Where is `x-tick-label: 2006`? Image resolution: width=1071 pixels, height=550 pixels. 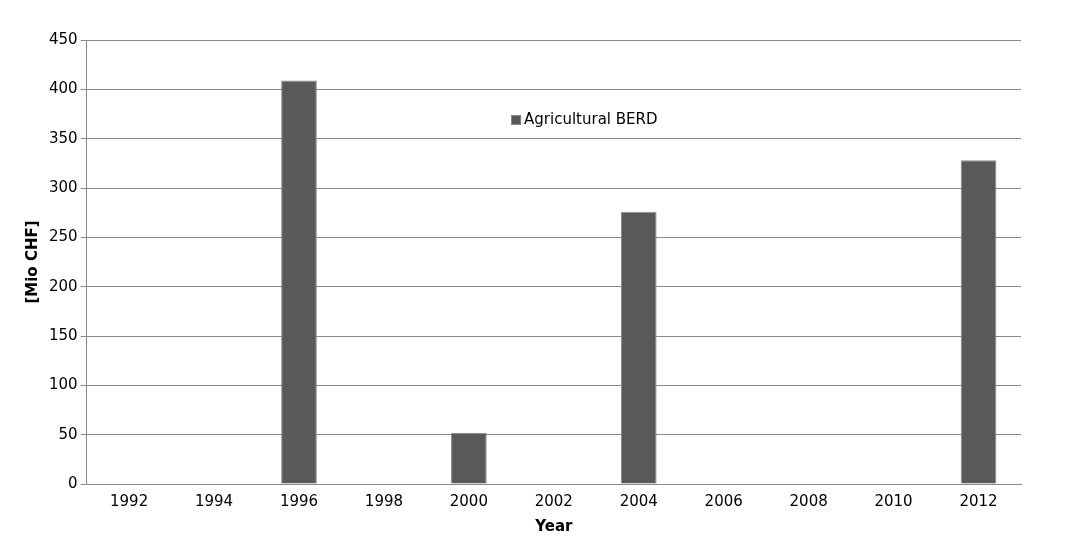
x-tick-label: 2006 is located at coordinates (723, 500).